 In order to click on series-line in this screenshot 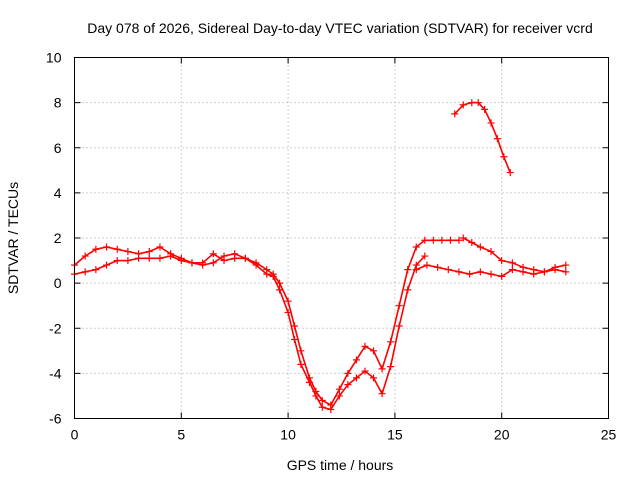, I will do `click(514, 255)`.